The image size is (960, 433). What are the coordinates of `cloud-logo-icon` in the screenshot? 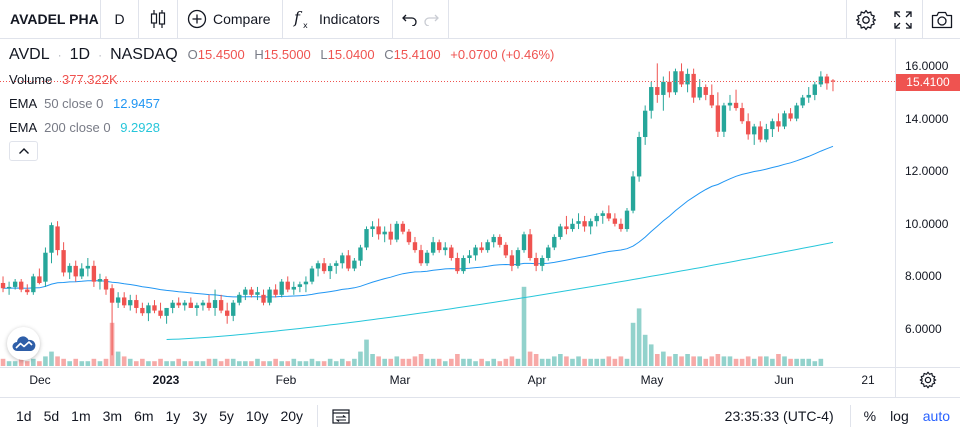 It's located at (23, 343).